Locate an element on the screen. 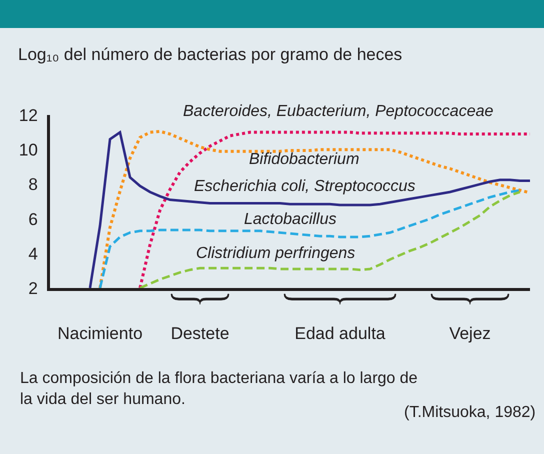 This screenshot has height=454, width=544. x-tick-label: Nacimiento is located at coordinates (100, 334).